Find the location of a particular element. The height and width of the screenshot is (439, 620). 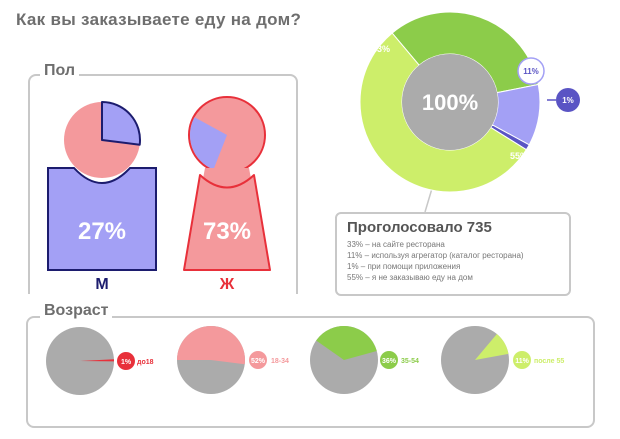

donut-center-circle is located at coordinates (450, 102).